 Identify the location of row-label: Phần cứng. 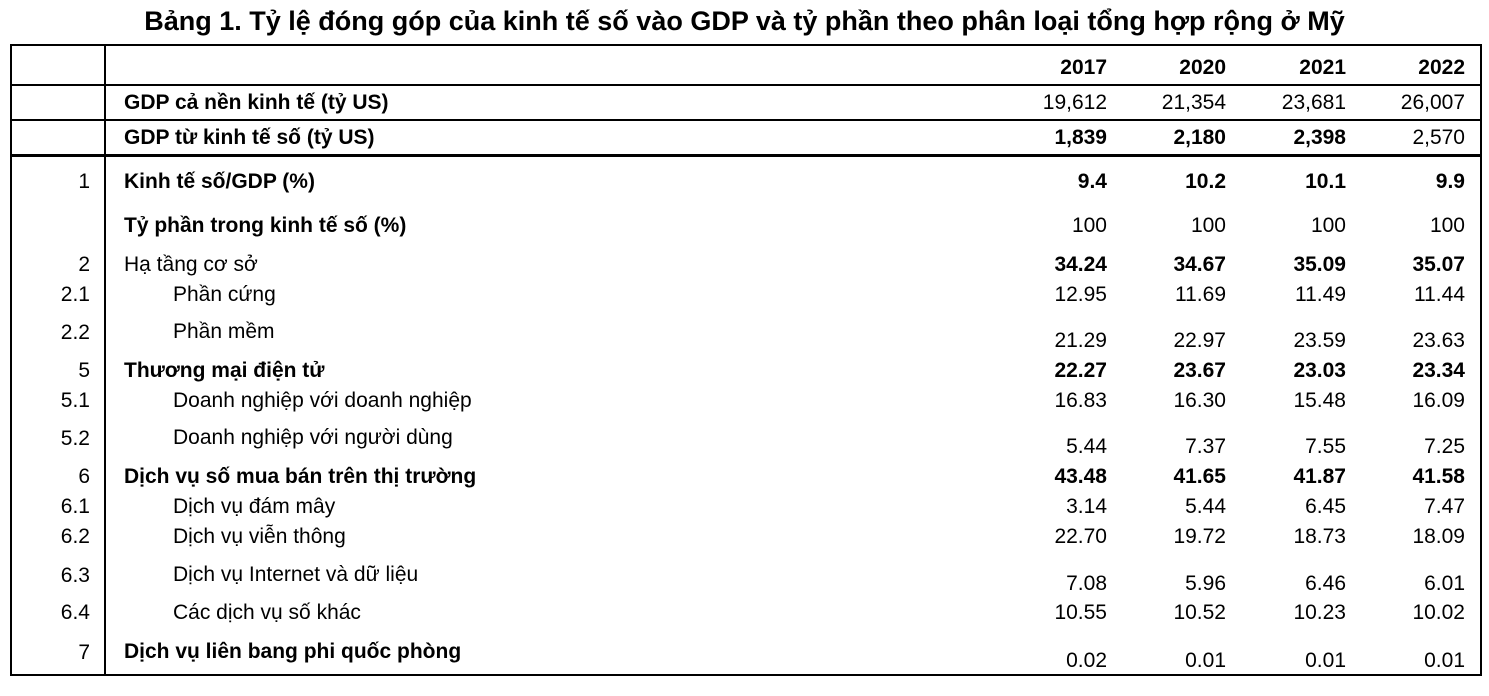
(224, 294).